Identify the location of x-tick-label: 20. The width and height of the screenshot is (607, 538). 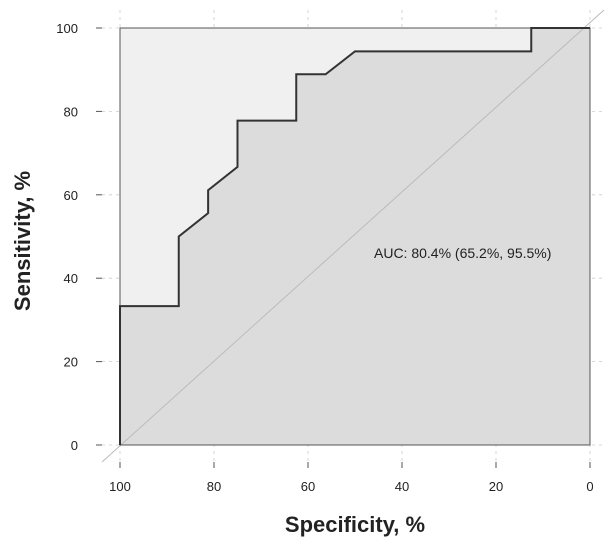
(496, 486).